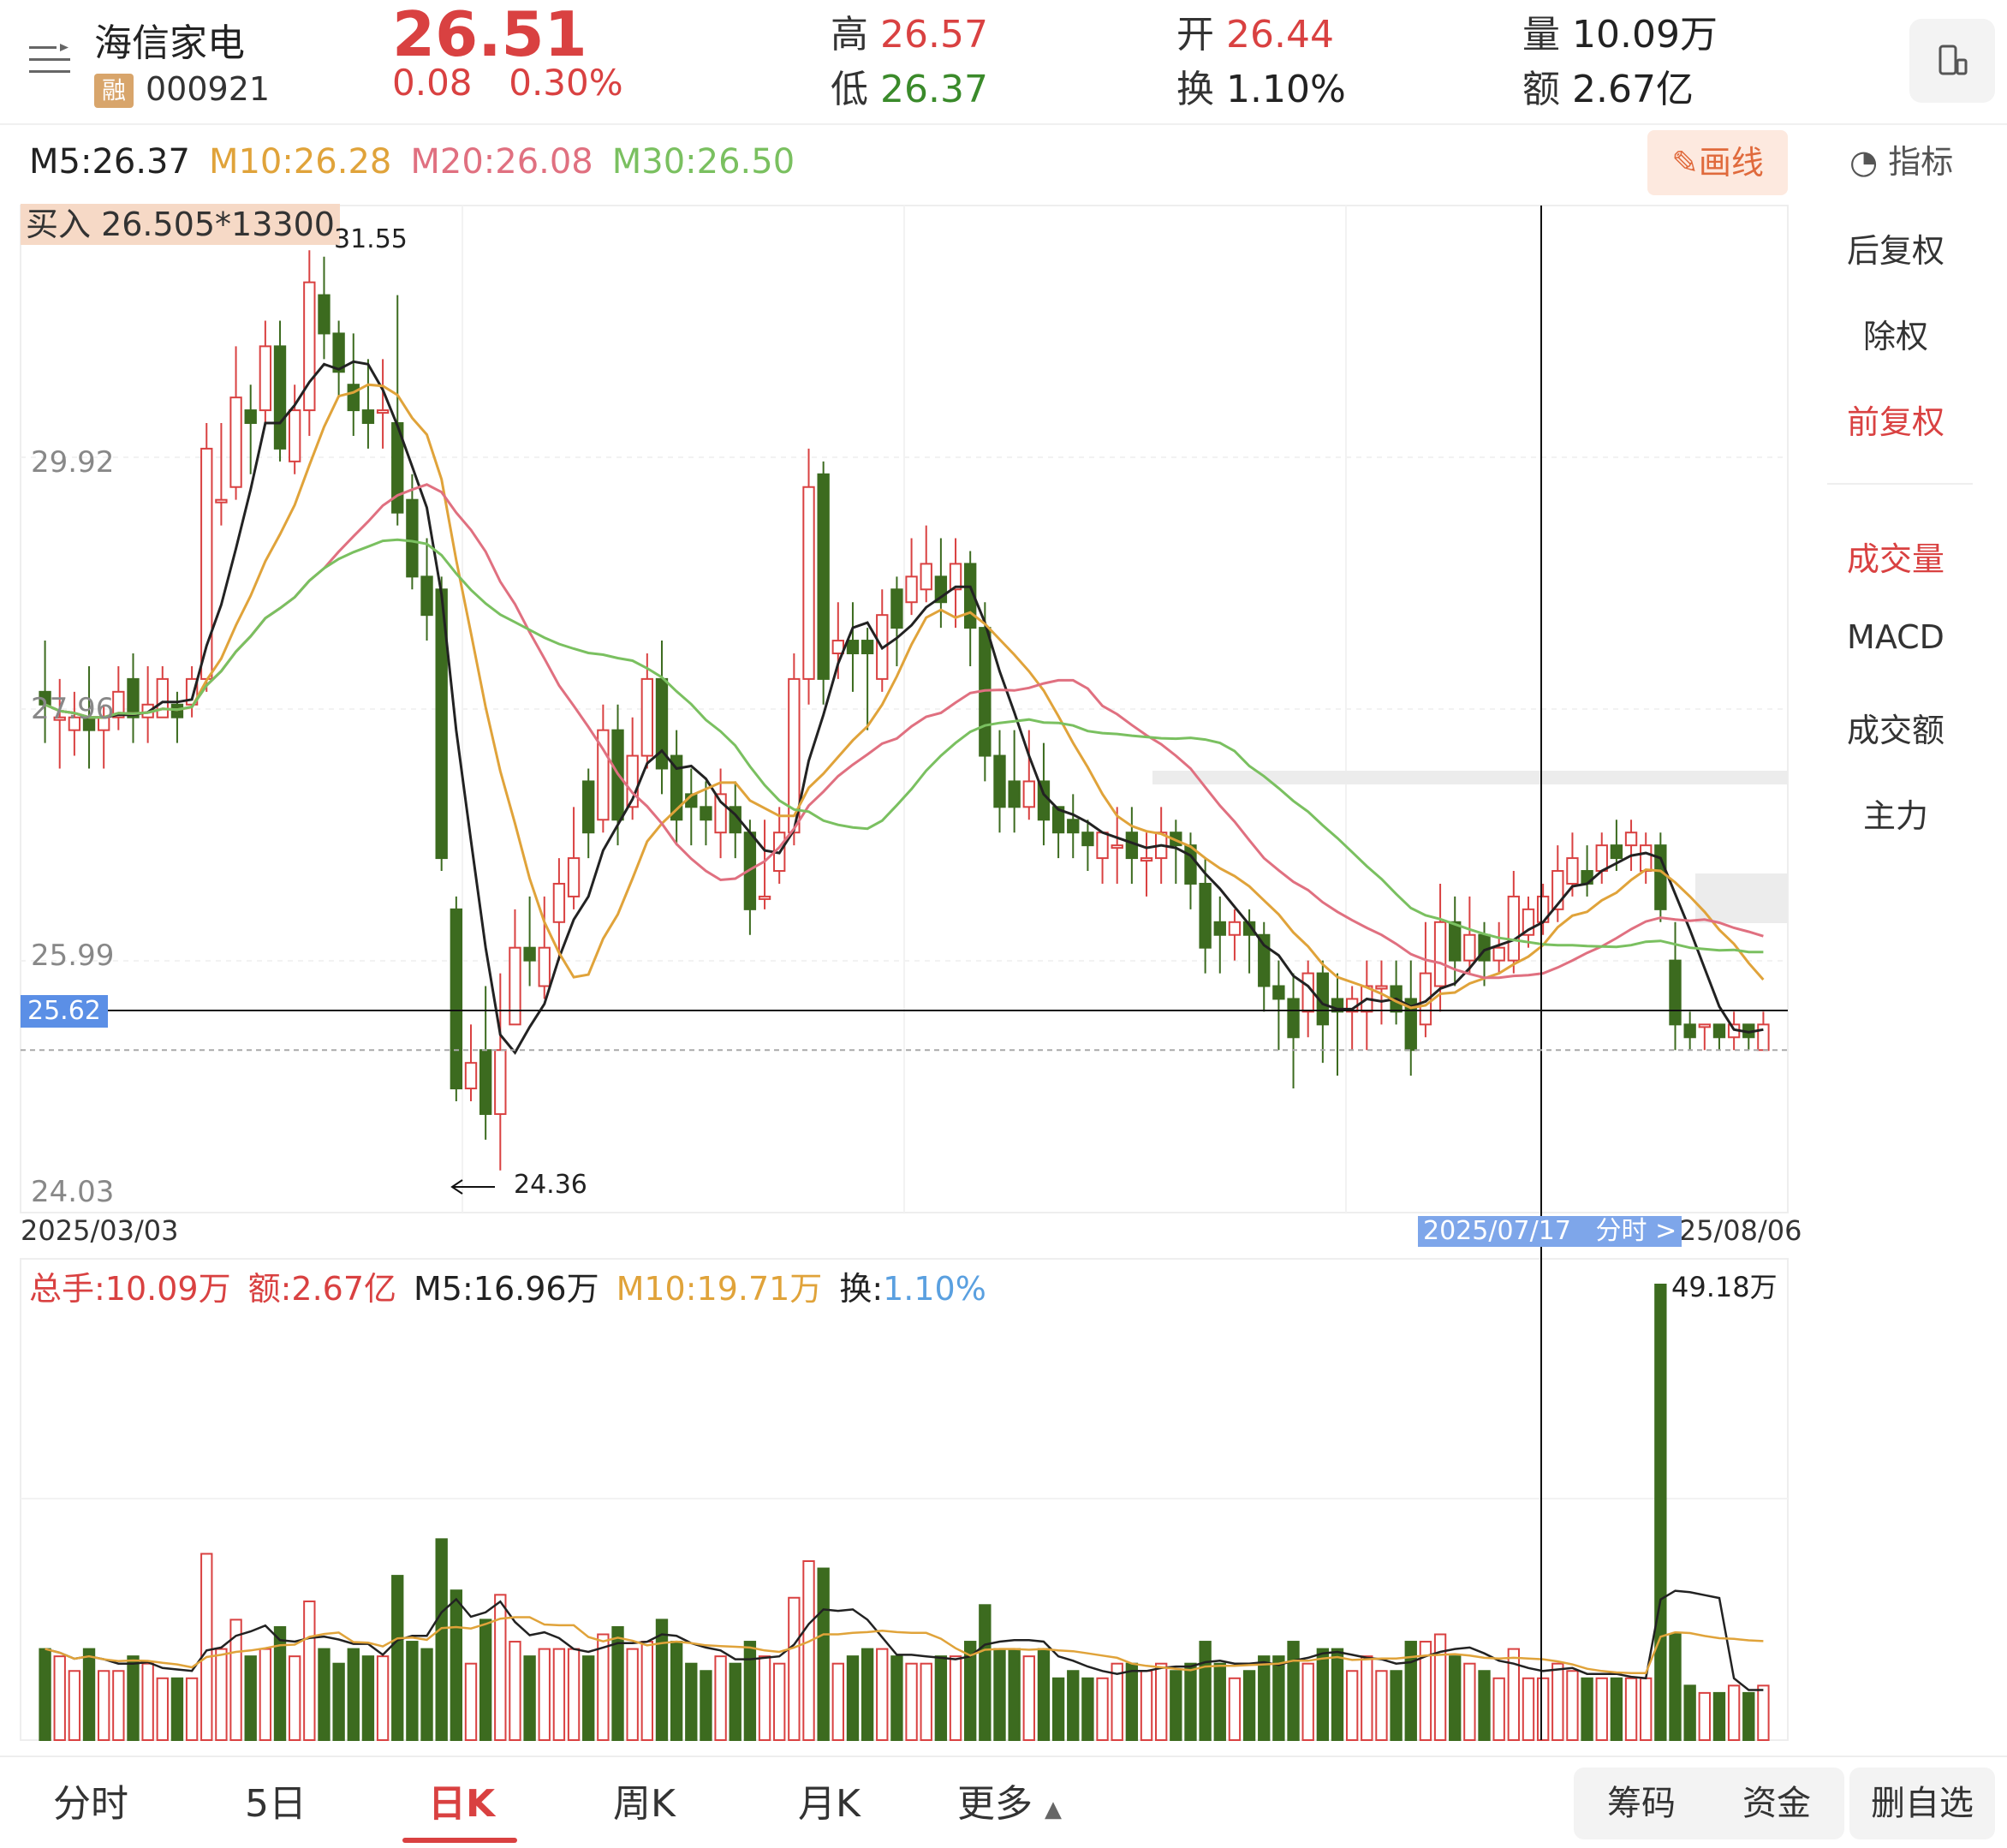 Image resolution: width=2007 pixels, height=1848 pixels. What do you see at coordinates (829, 1804) in the screenshot?
I see `tab-monthly-k: 月K` at bounding box center [829, 1804].